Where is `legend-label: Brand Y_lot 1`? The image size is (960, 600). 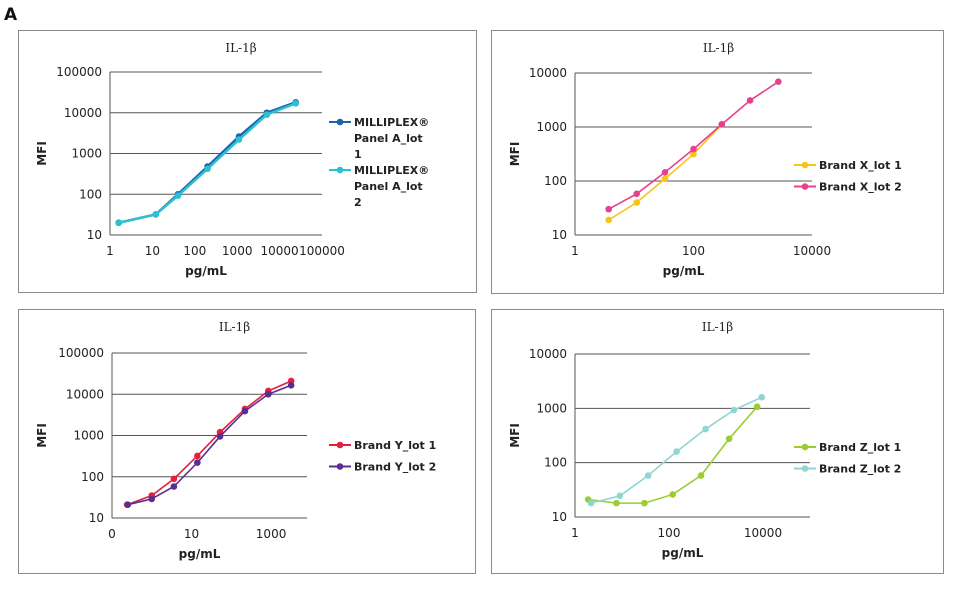 legend-label: Brand Y_lot 1 is located at coordinates (395, 445).